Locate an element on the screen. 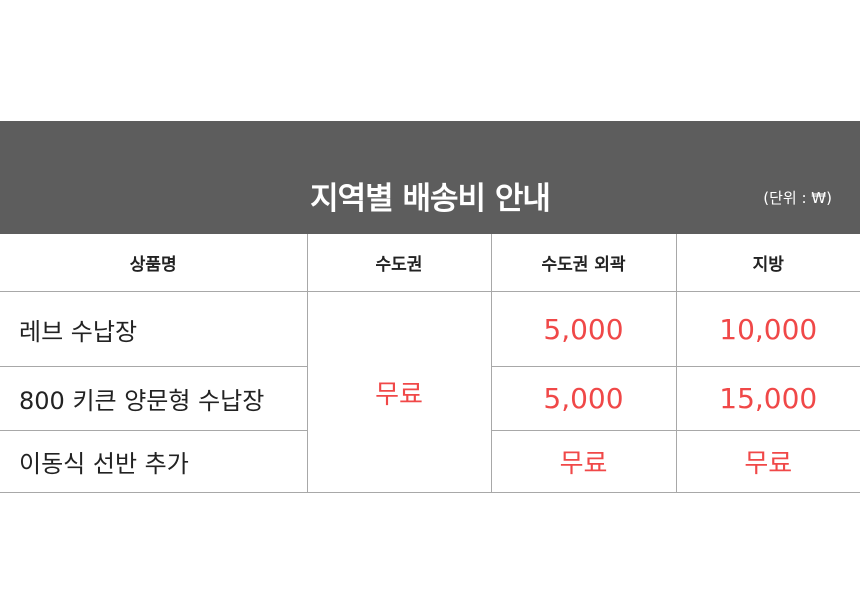 This screenshot has height=608, width=860. table-row: 800 키큰 양문형 수납장 5,000 15,000 is located at coordinates (430, 398).